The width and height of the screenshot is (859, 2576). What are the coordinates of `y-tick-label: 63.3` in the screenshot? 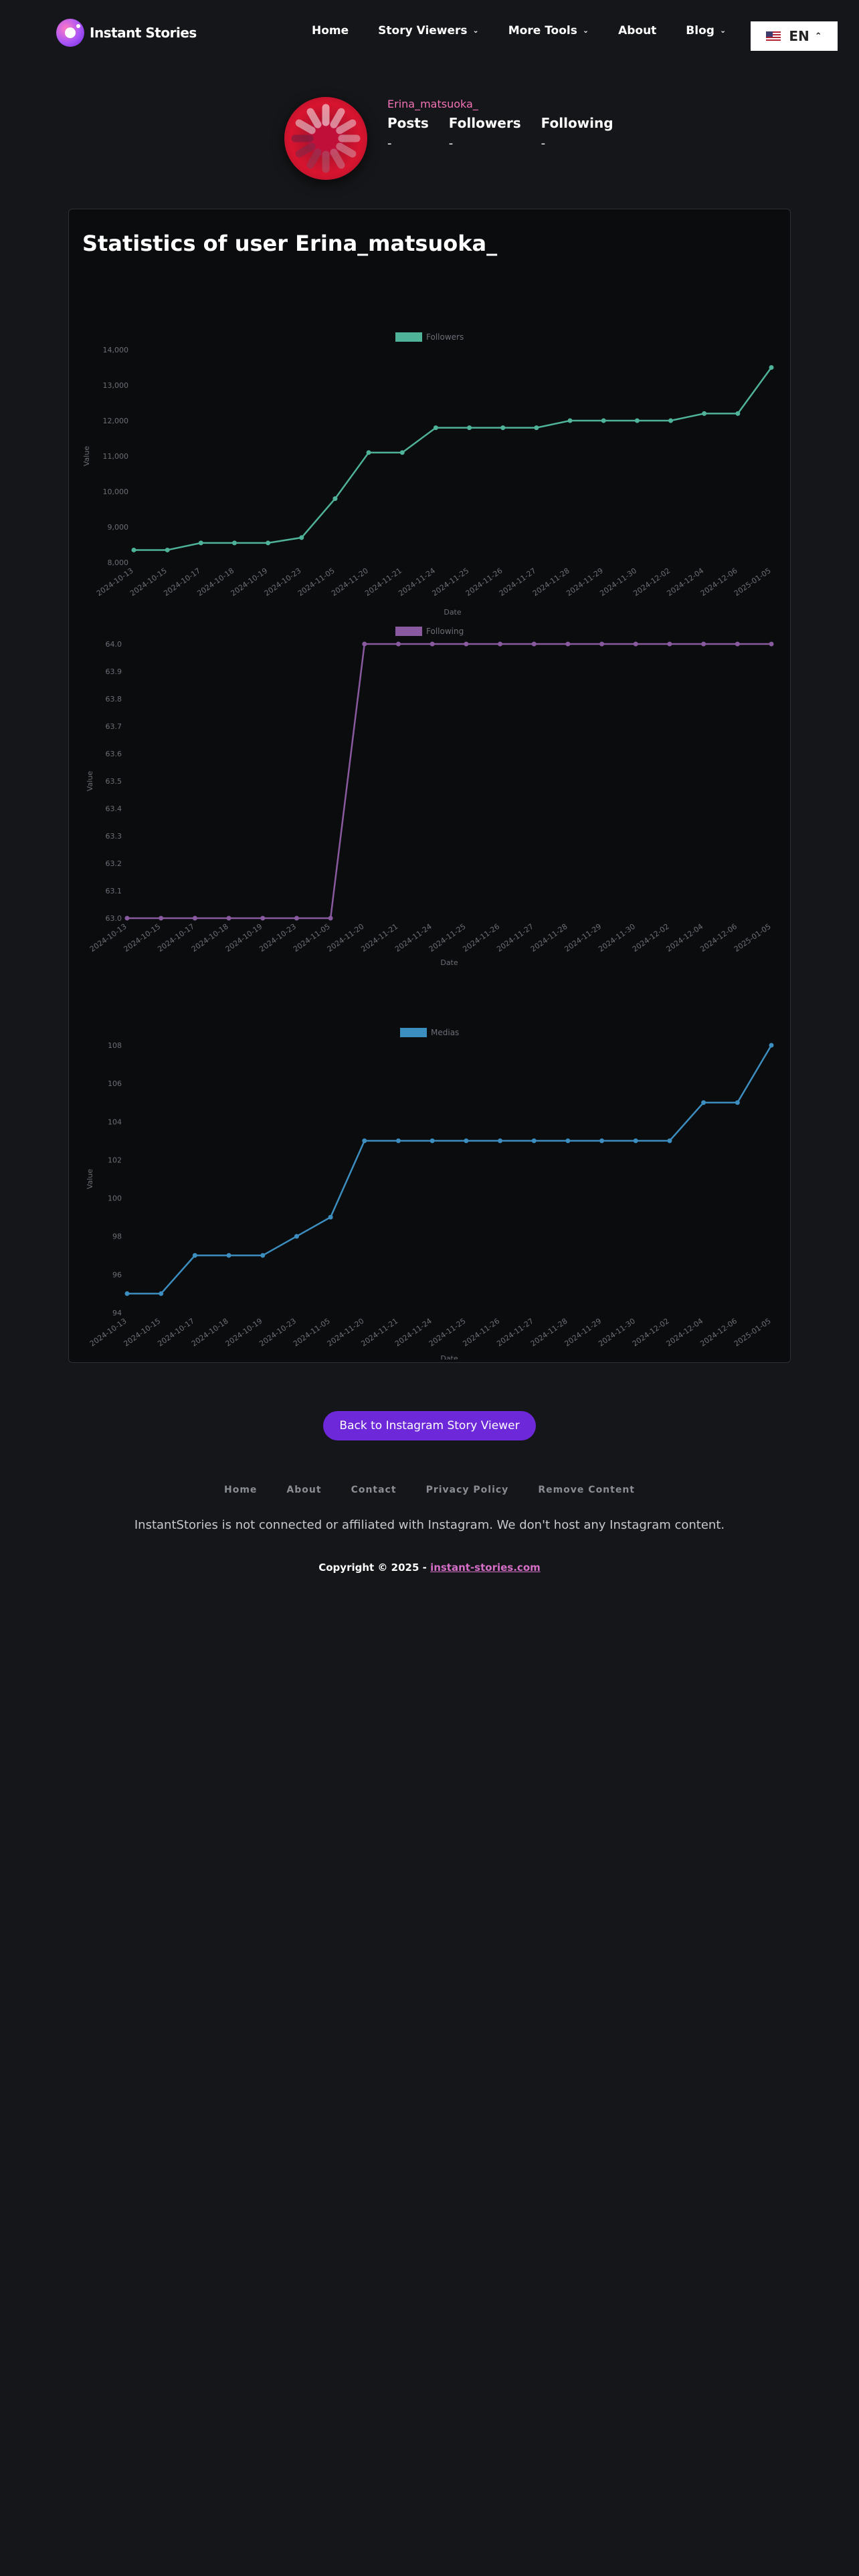 It's located at (114, 836).